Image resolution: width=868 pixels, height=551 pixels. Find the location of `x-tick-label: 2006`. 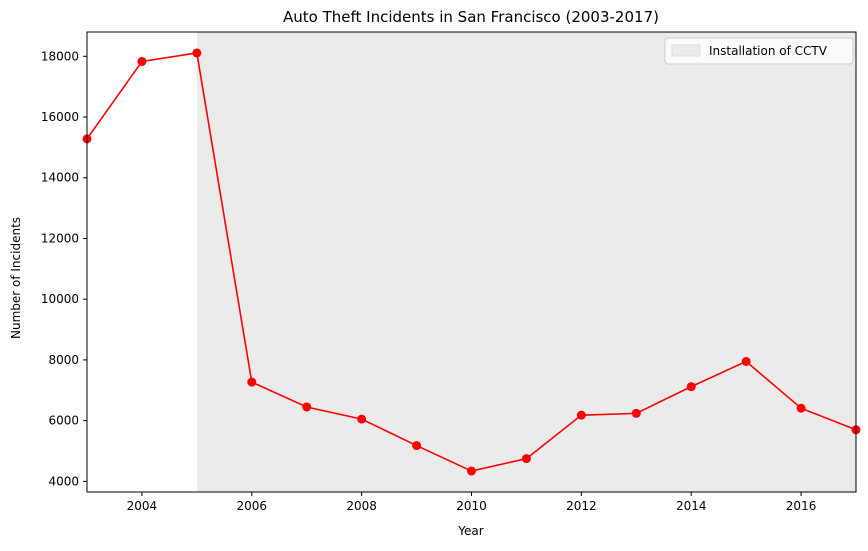

x-tick-label: 2006 is located at coordinates (252, 506).